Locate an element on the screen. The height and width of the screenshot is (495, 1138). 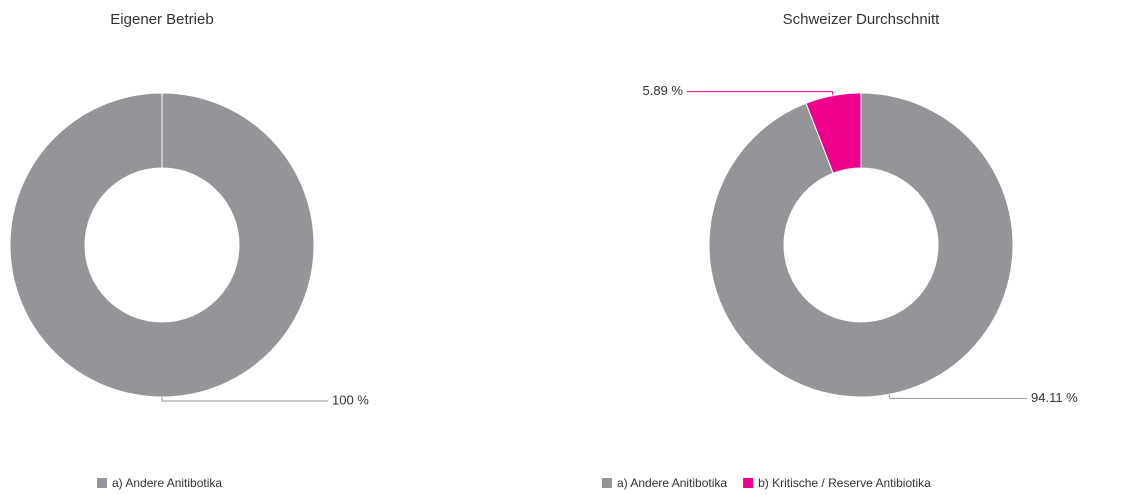
chart-title: Eigener Betrieb is located at coordinates (161, 19).